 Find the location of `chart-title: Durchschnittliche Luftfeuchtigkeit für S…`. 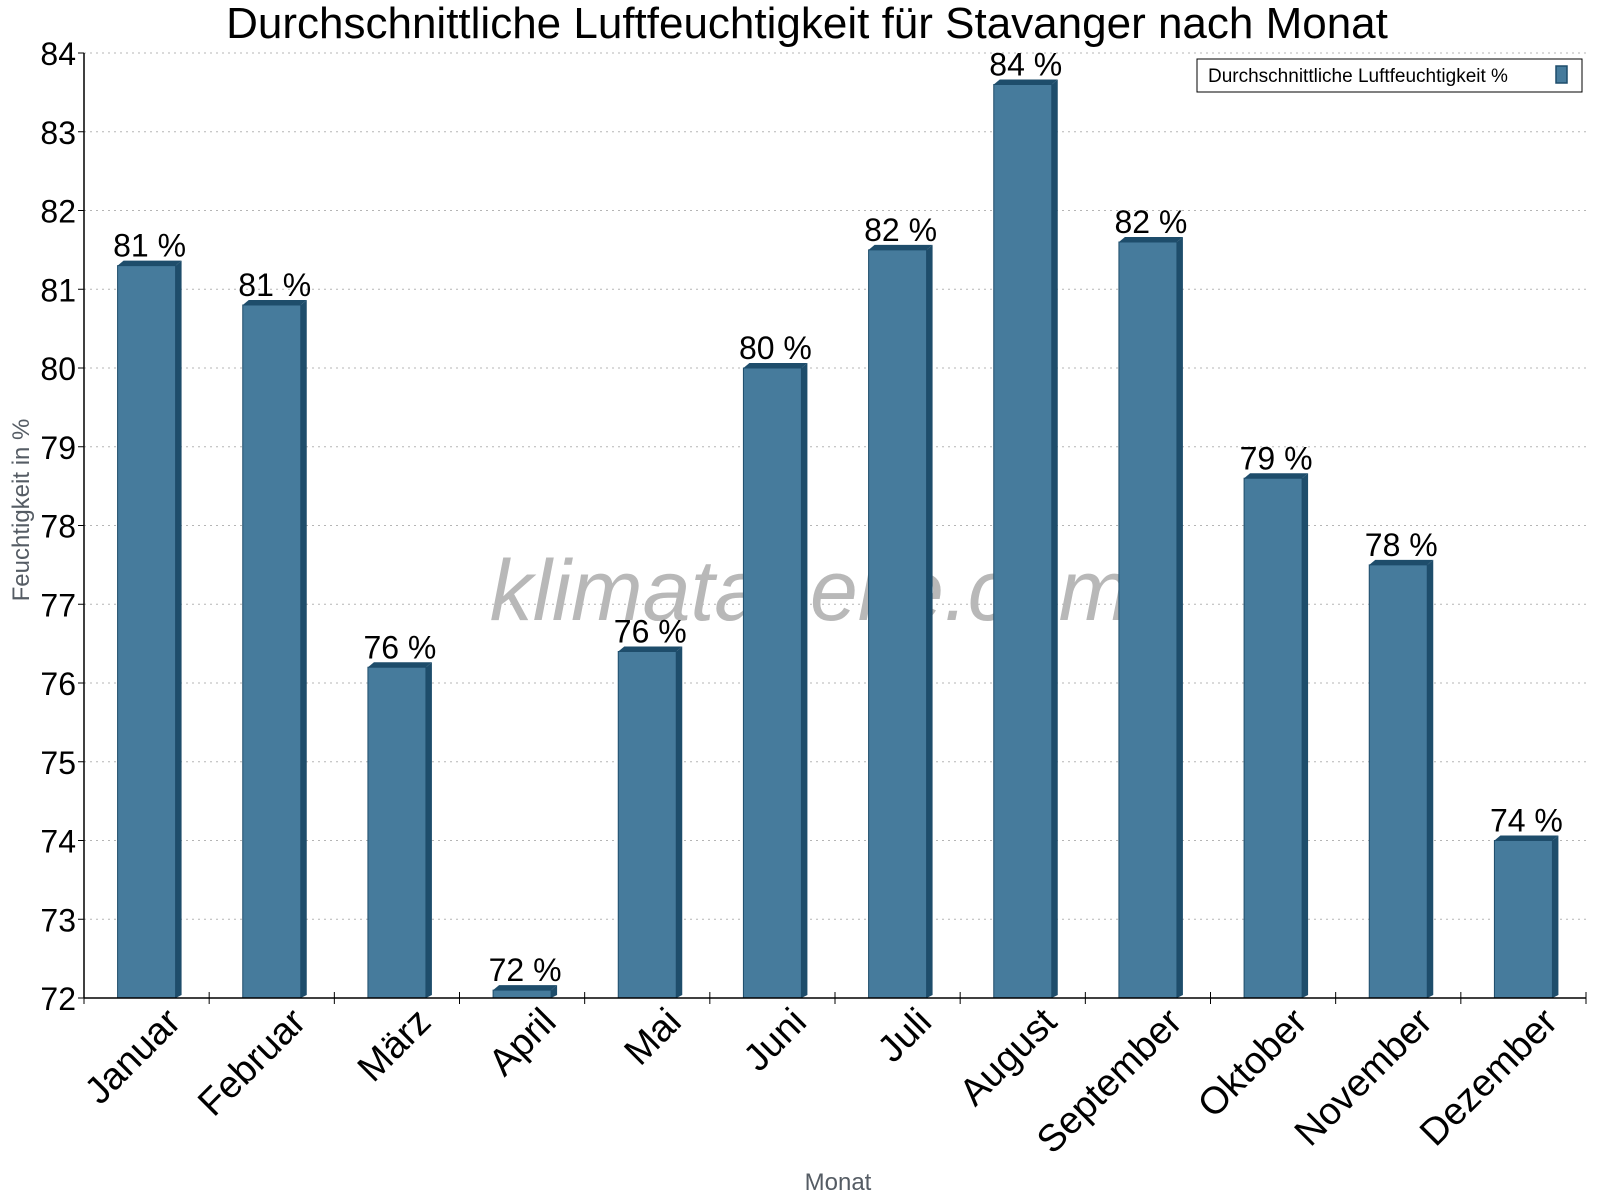

chart-title: Durchschnittliche Luftfeuchtigkeit für S… is located at coordinates (807, 24).